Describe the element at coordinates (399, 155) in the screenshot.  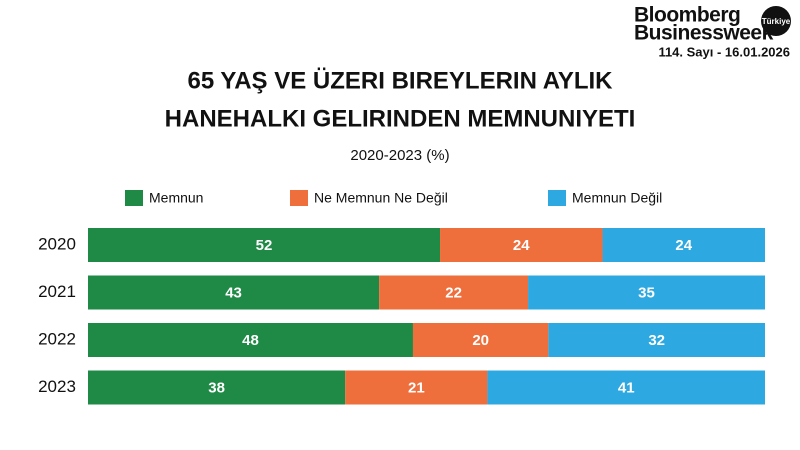
I see `chart-subtitle: 2020-2023 (%)` at that location.